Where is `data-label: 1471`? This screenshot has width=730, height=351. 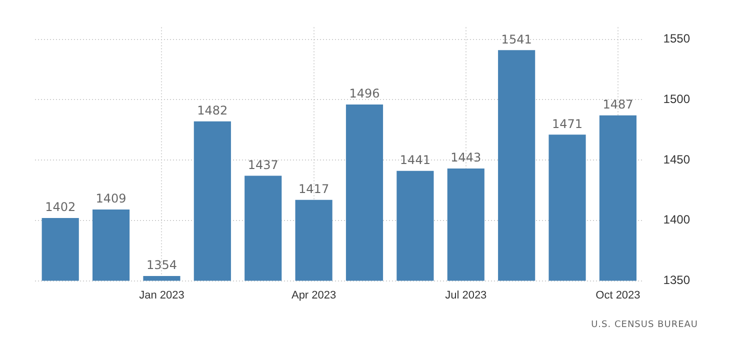
data-label: 1471 is located at coordinates (567, 123).